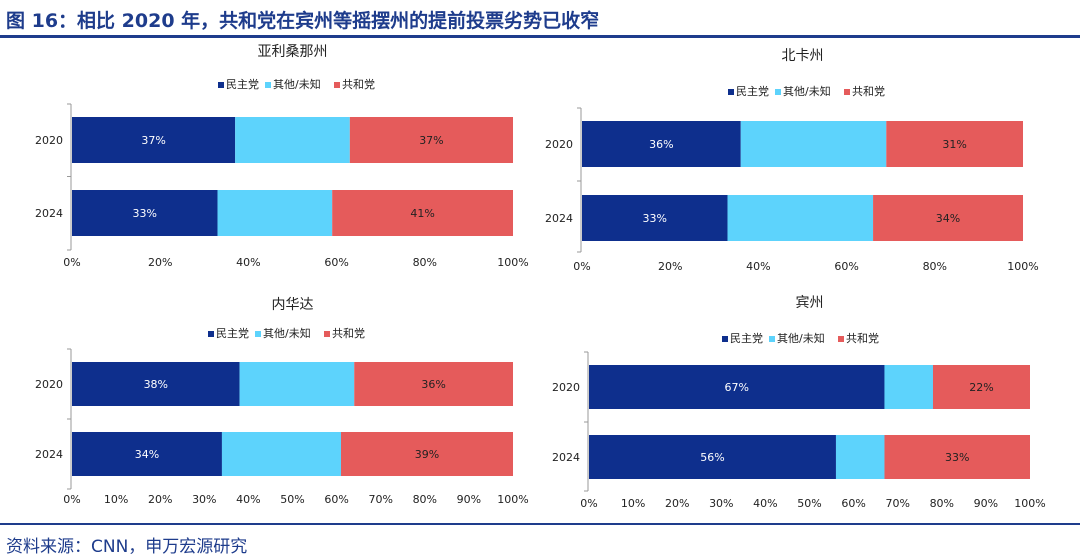  What do you see at coordinates (540, 524) in the screenshot?
I see `bottom-rule` at bounding box center [540, 524].